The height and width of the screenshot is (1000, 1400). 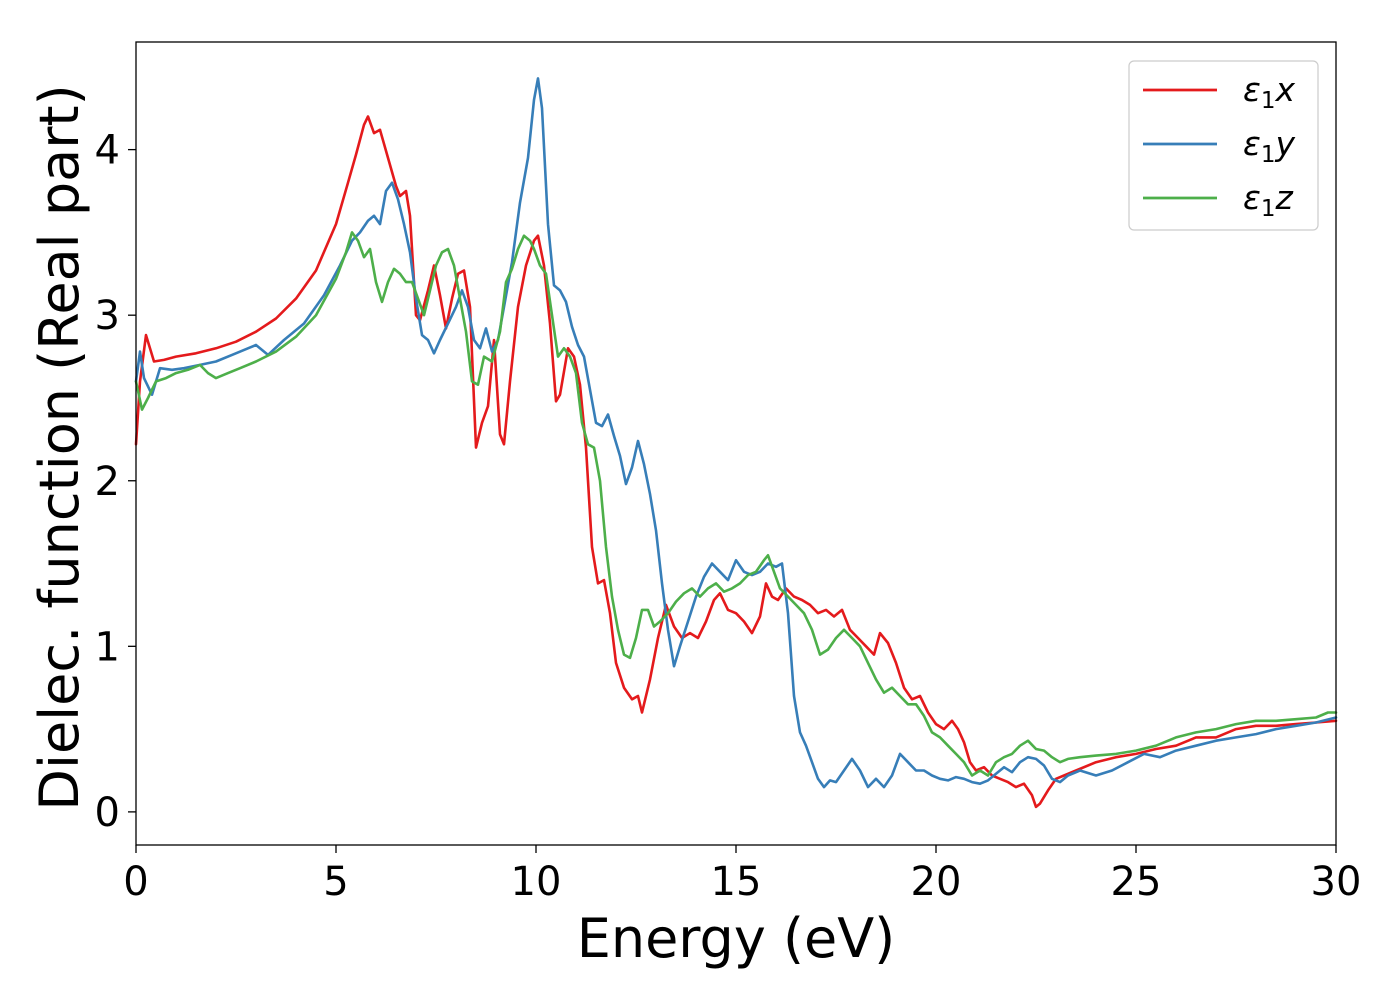 I want to click on legend-box, so click(x=1223, y=145).